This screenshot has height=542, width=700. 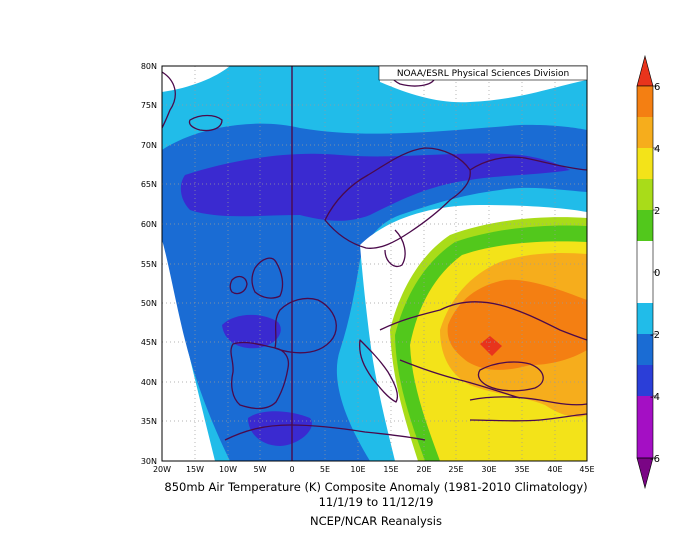 I want to click on lat-label: 55N, so click(x=149, y=264).